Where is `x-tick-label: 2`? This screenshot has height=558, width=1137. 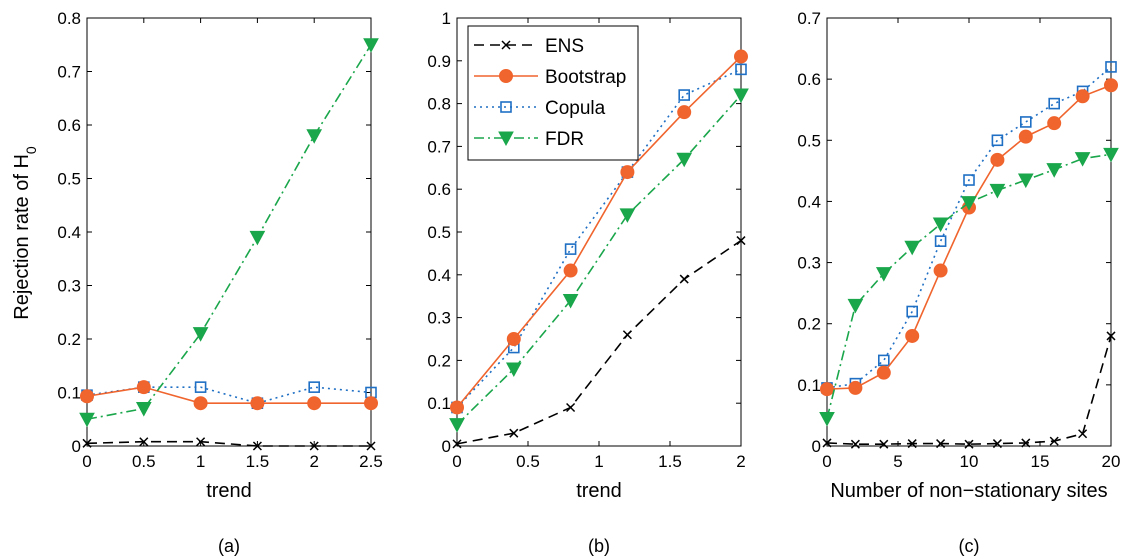
x-tick-label: 2 is located at coordinates (313, 461).